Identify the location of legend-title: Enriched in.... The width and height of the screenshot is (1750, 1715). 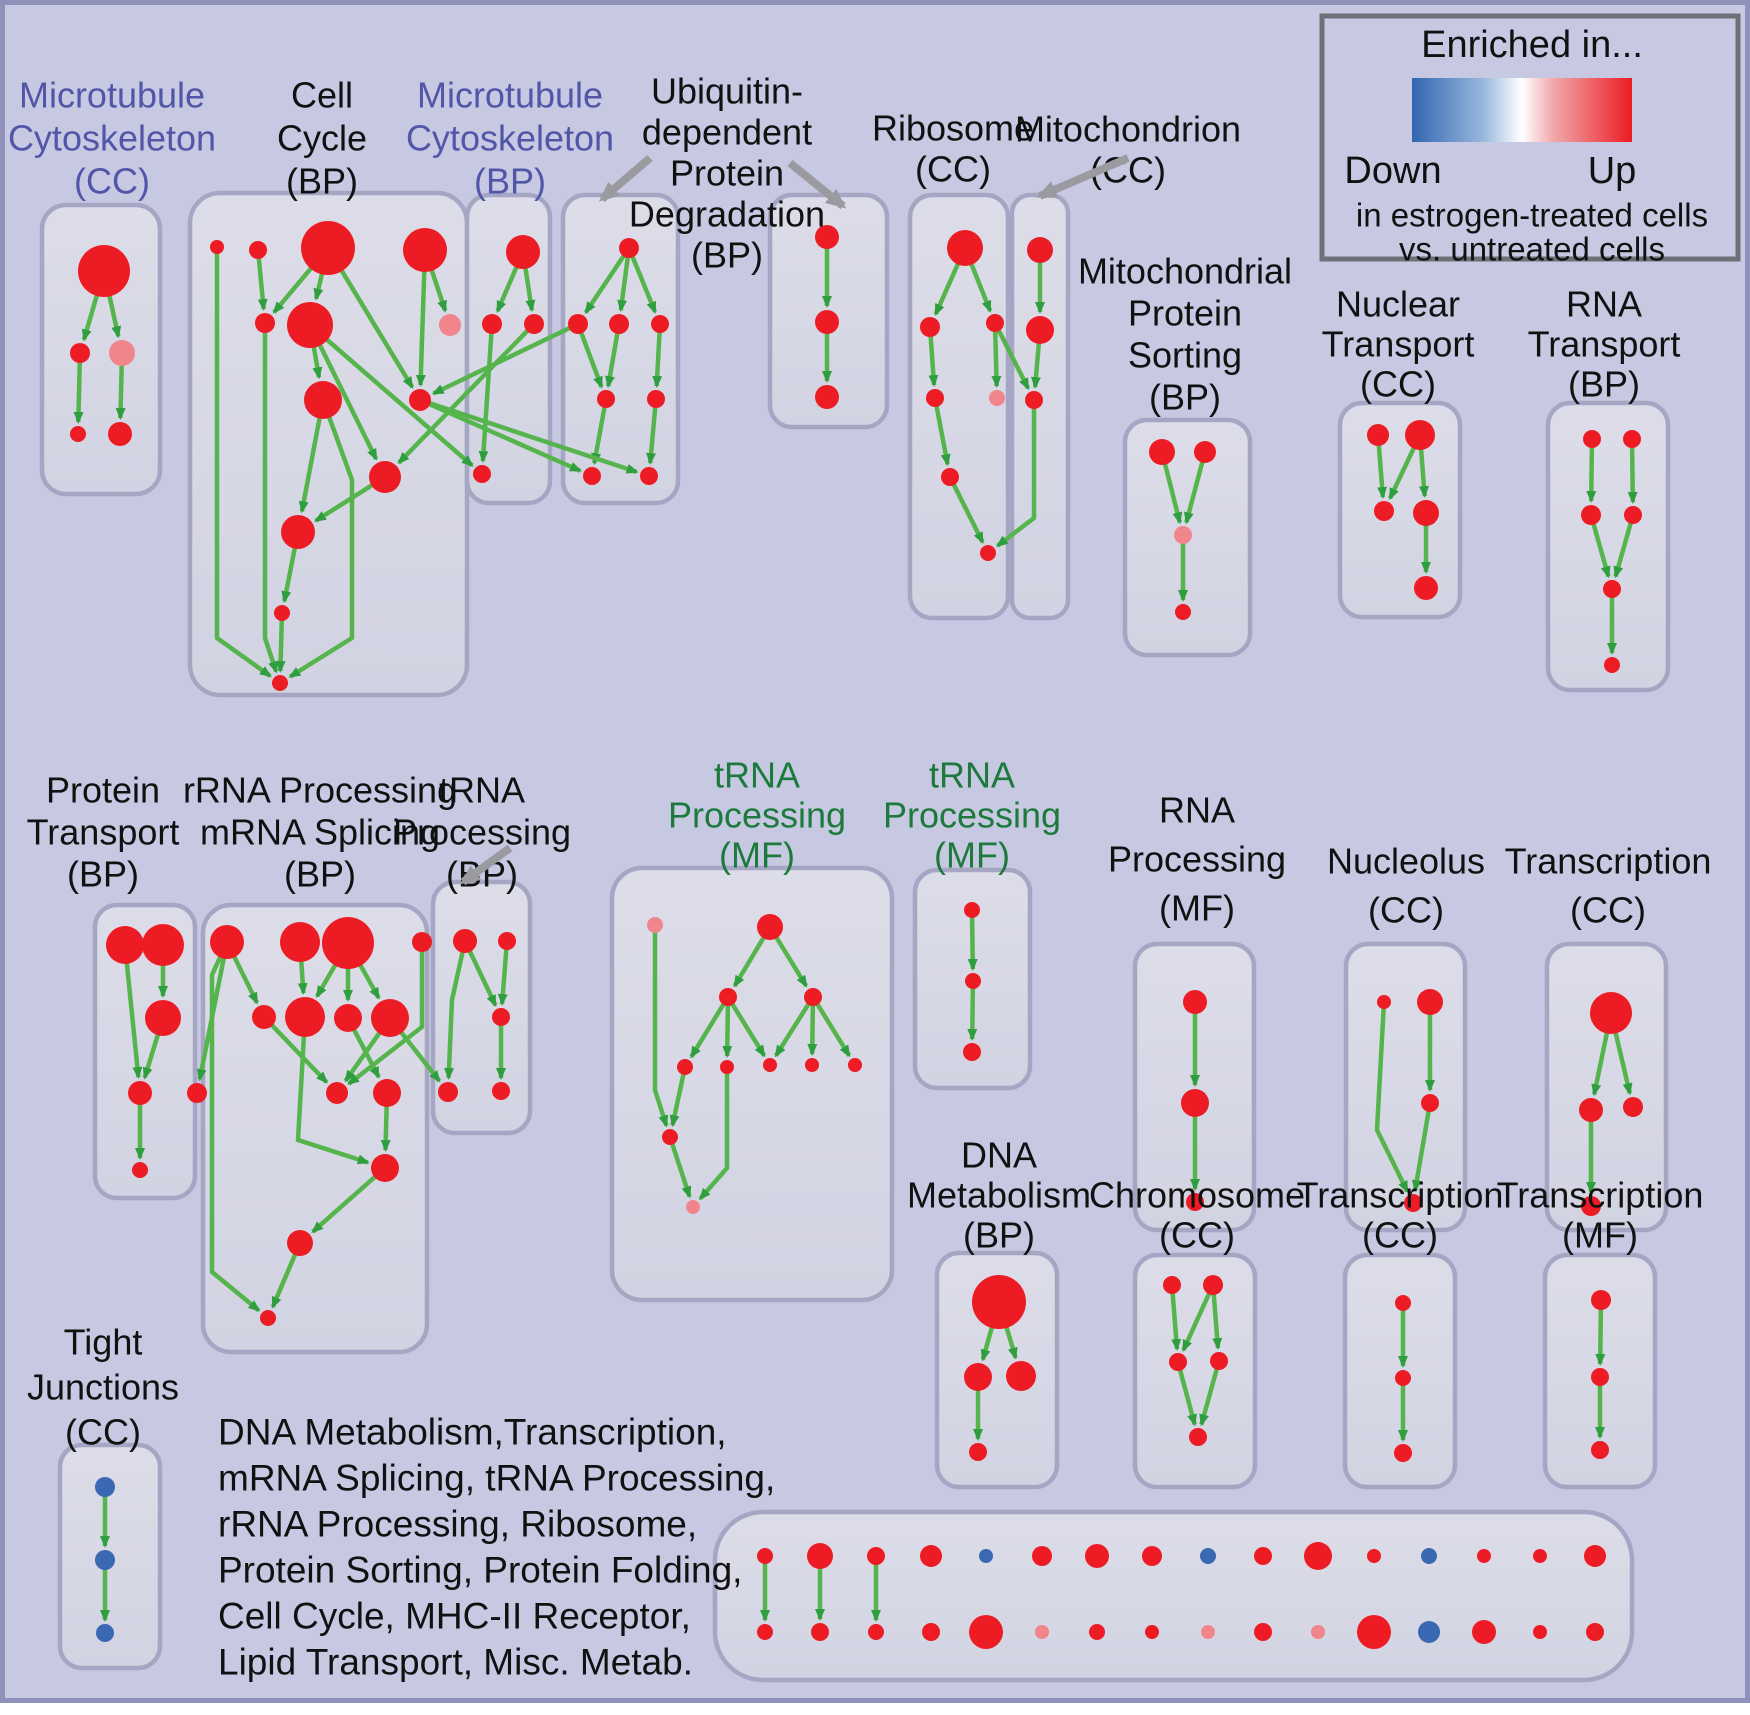
(1532, 45).